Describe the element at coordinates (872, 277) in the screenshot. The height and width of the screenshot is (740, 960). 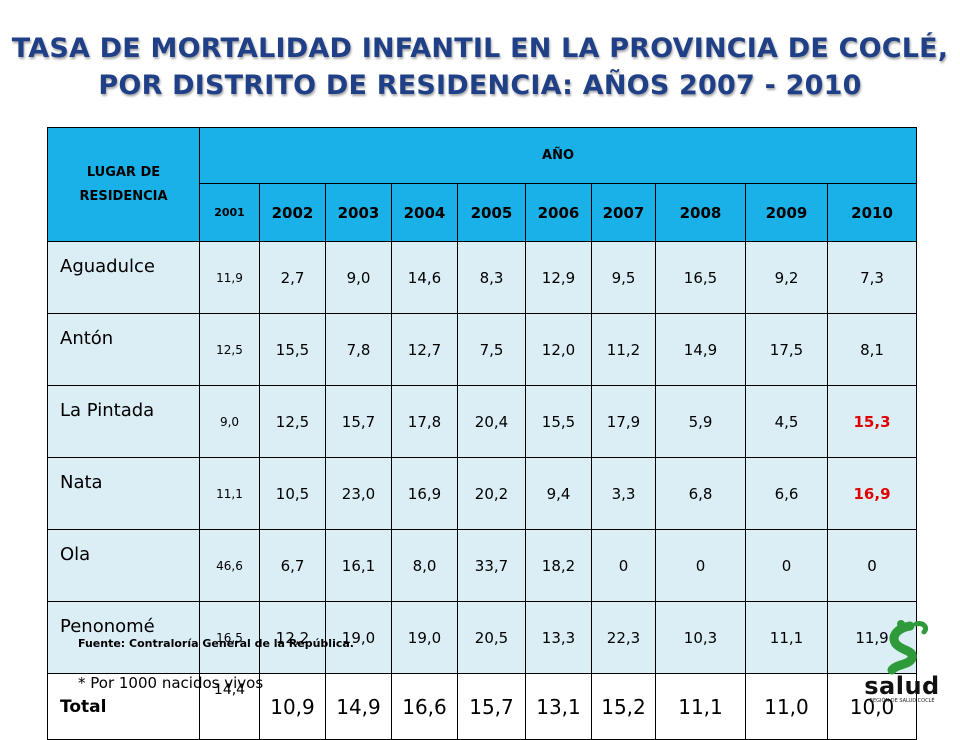
I see `rate-cell: 7,3` at that location.